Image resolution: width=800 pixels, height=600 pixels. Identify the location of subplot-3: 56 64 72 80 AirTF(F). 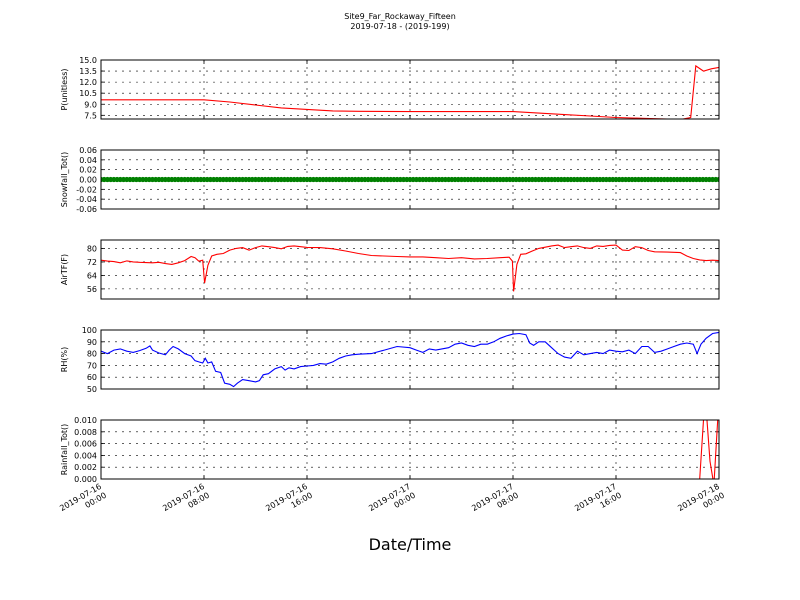
(390, 269).